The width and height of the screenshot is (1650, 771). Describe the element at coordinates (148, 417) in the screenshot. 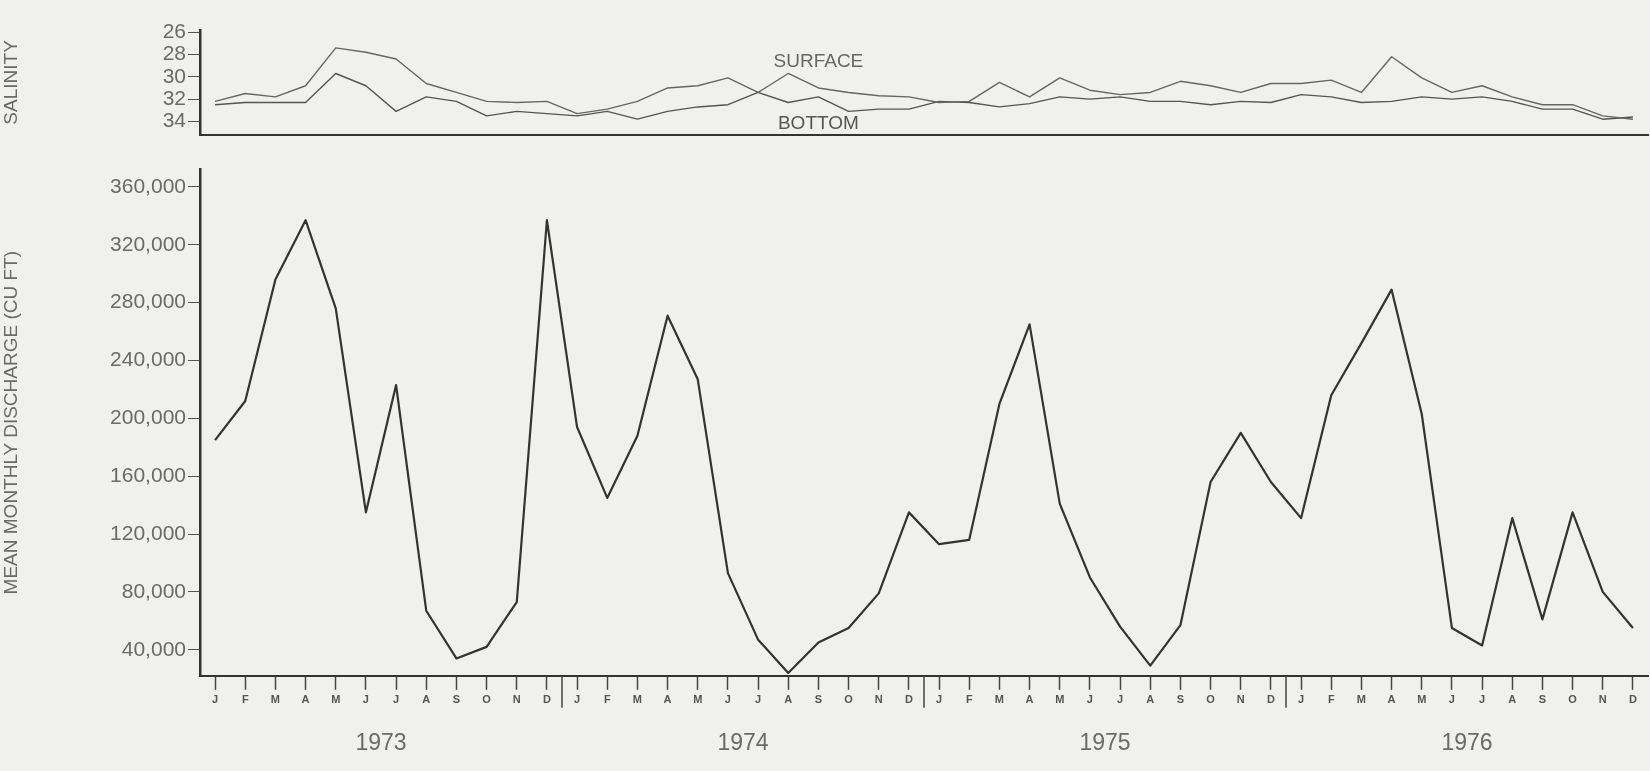

I see `y-tick-label: 200,000` at that location.